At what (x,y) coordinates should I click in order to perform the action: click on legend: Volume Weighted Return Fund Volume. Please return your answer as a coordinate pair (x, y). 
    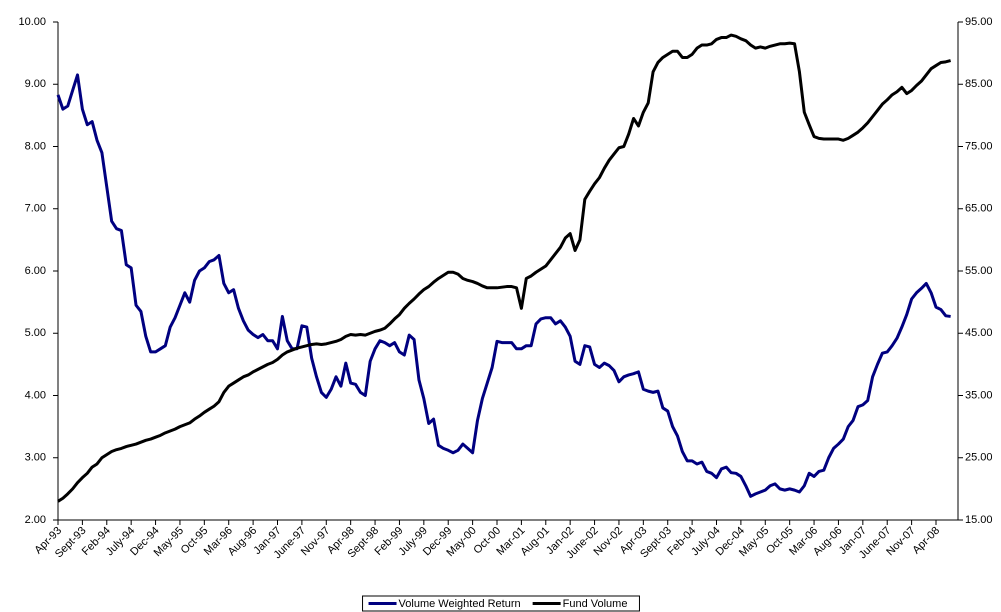
    Looking at the image, I should click on (501, 603).